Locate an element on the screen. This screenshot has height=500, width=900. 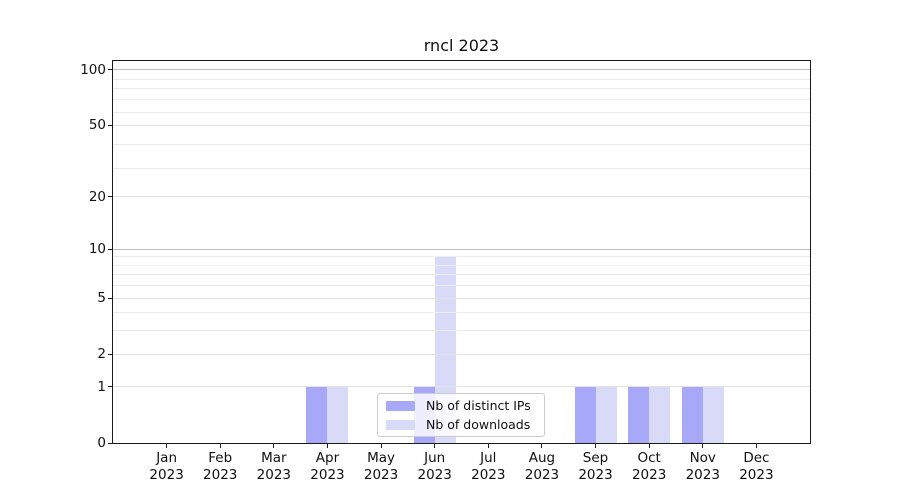
y-axis-tick-label: 100 is located at coordinates (93, 69).